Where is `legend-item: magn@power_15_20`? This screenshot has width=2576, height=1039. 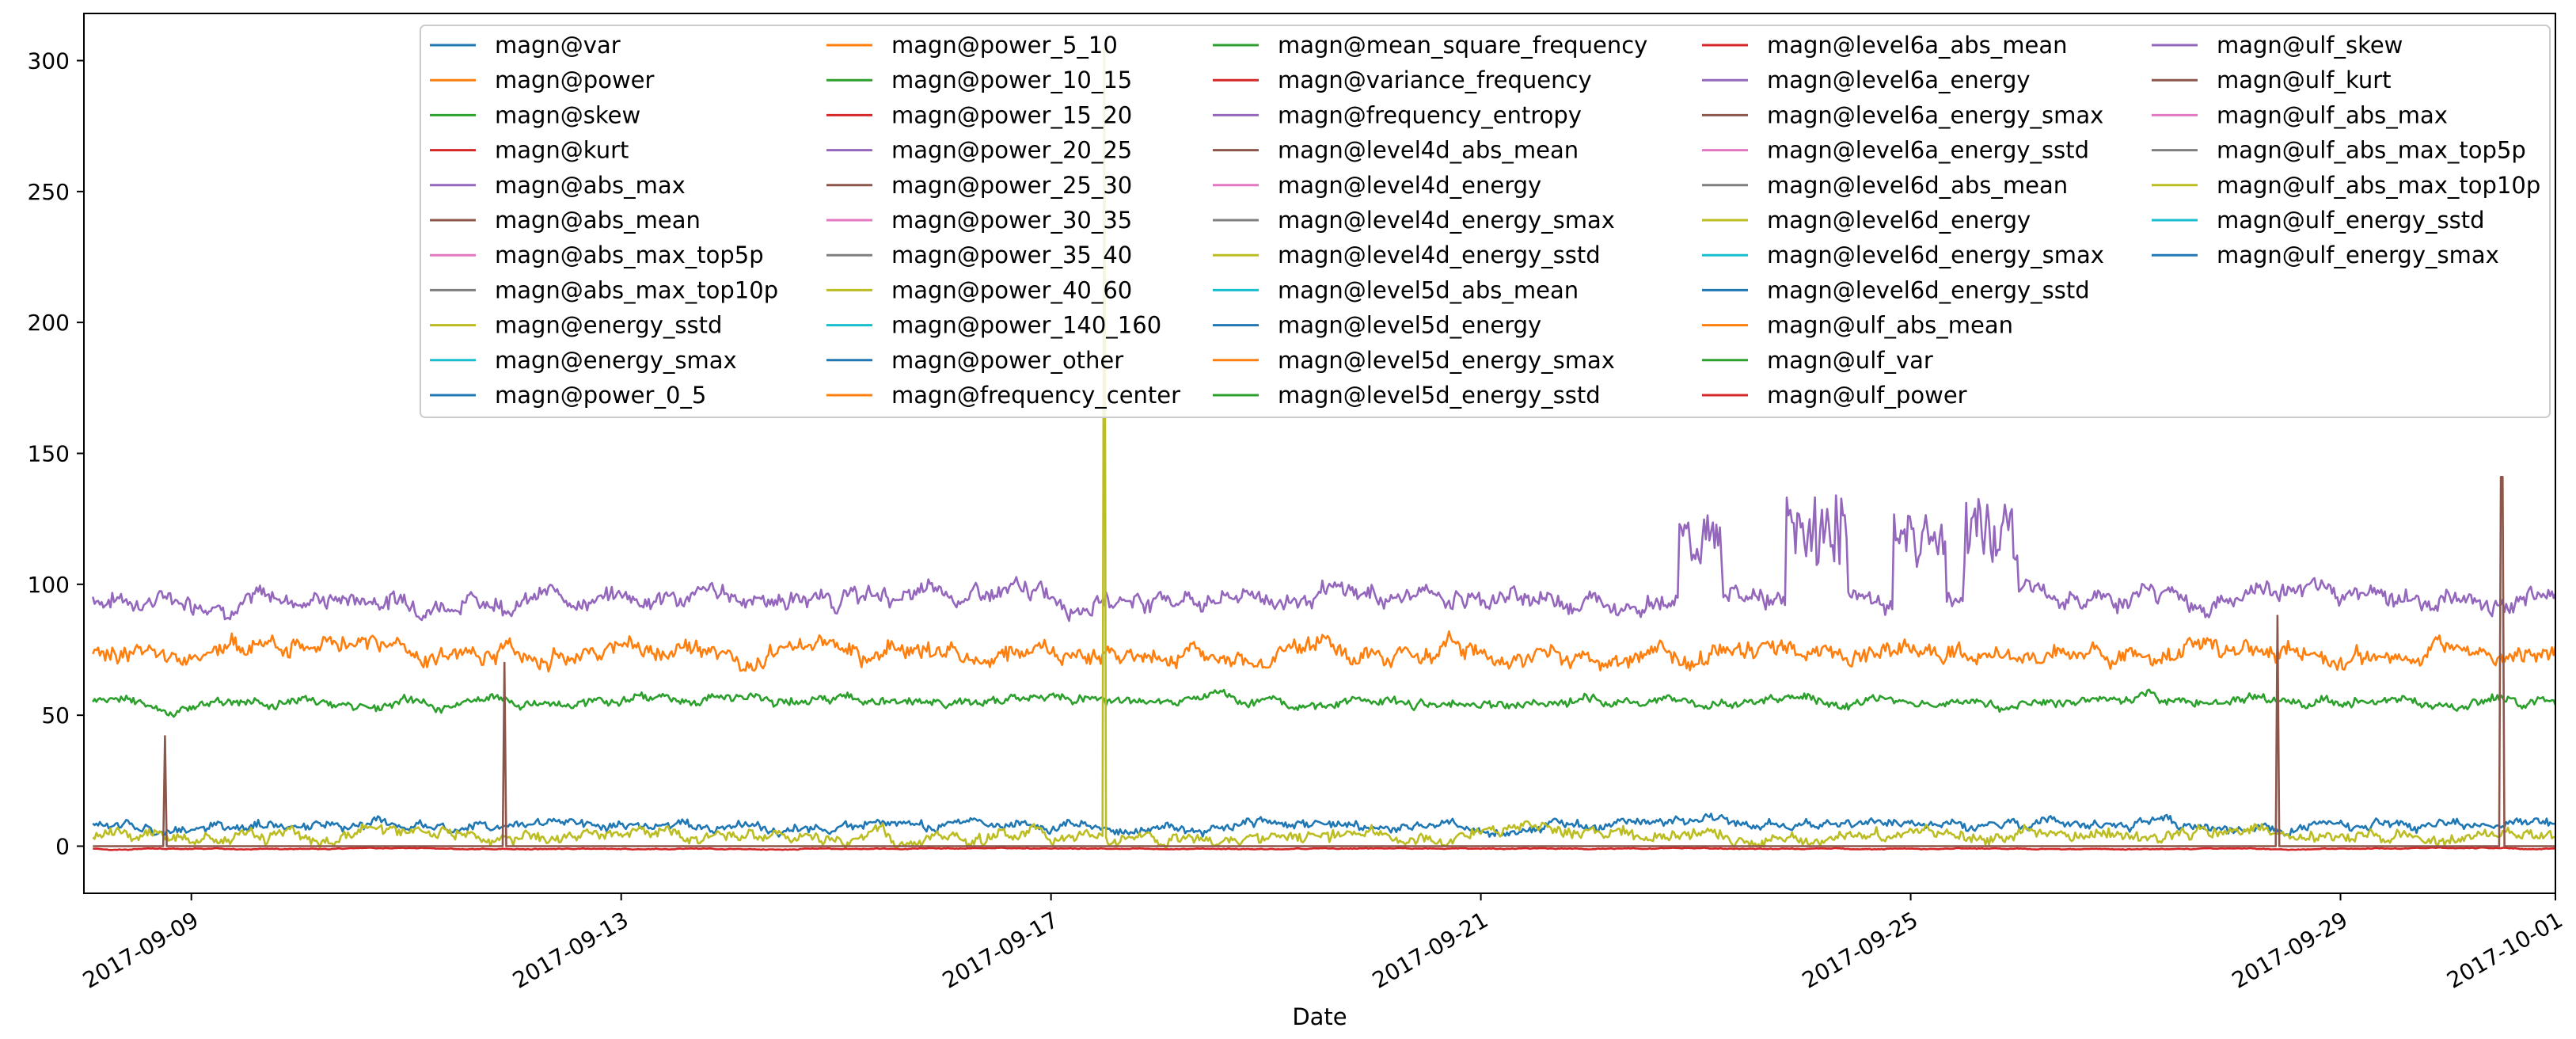
legend-item: magn@power_15_20 is located at coordinates (979, 114).